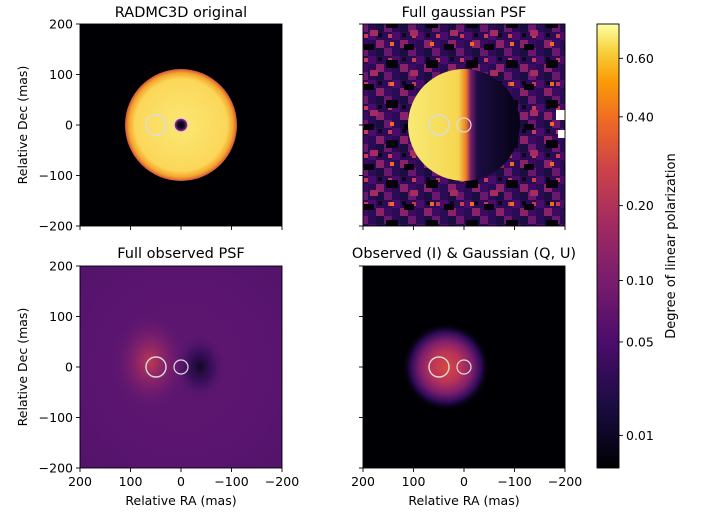 Image resolution: width=702 pixels, height=513 pixels. I want to click on colorbar-tick-label: 0.40, so click(640, 116).